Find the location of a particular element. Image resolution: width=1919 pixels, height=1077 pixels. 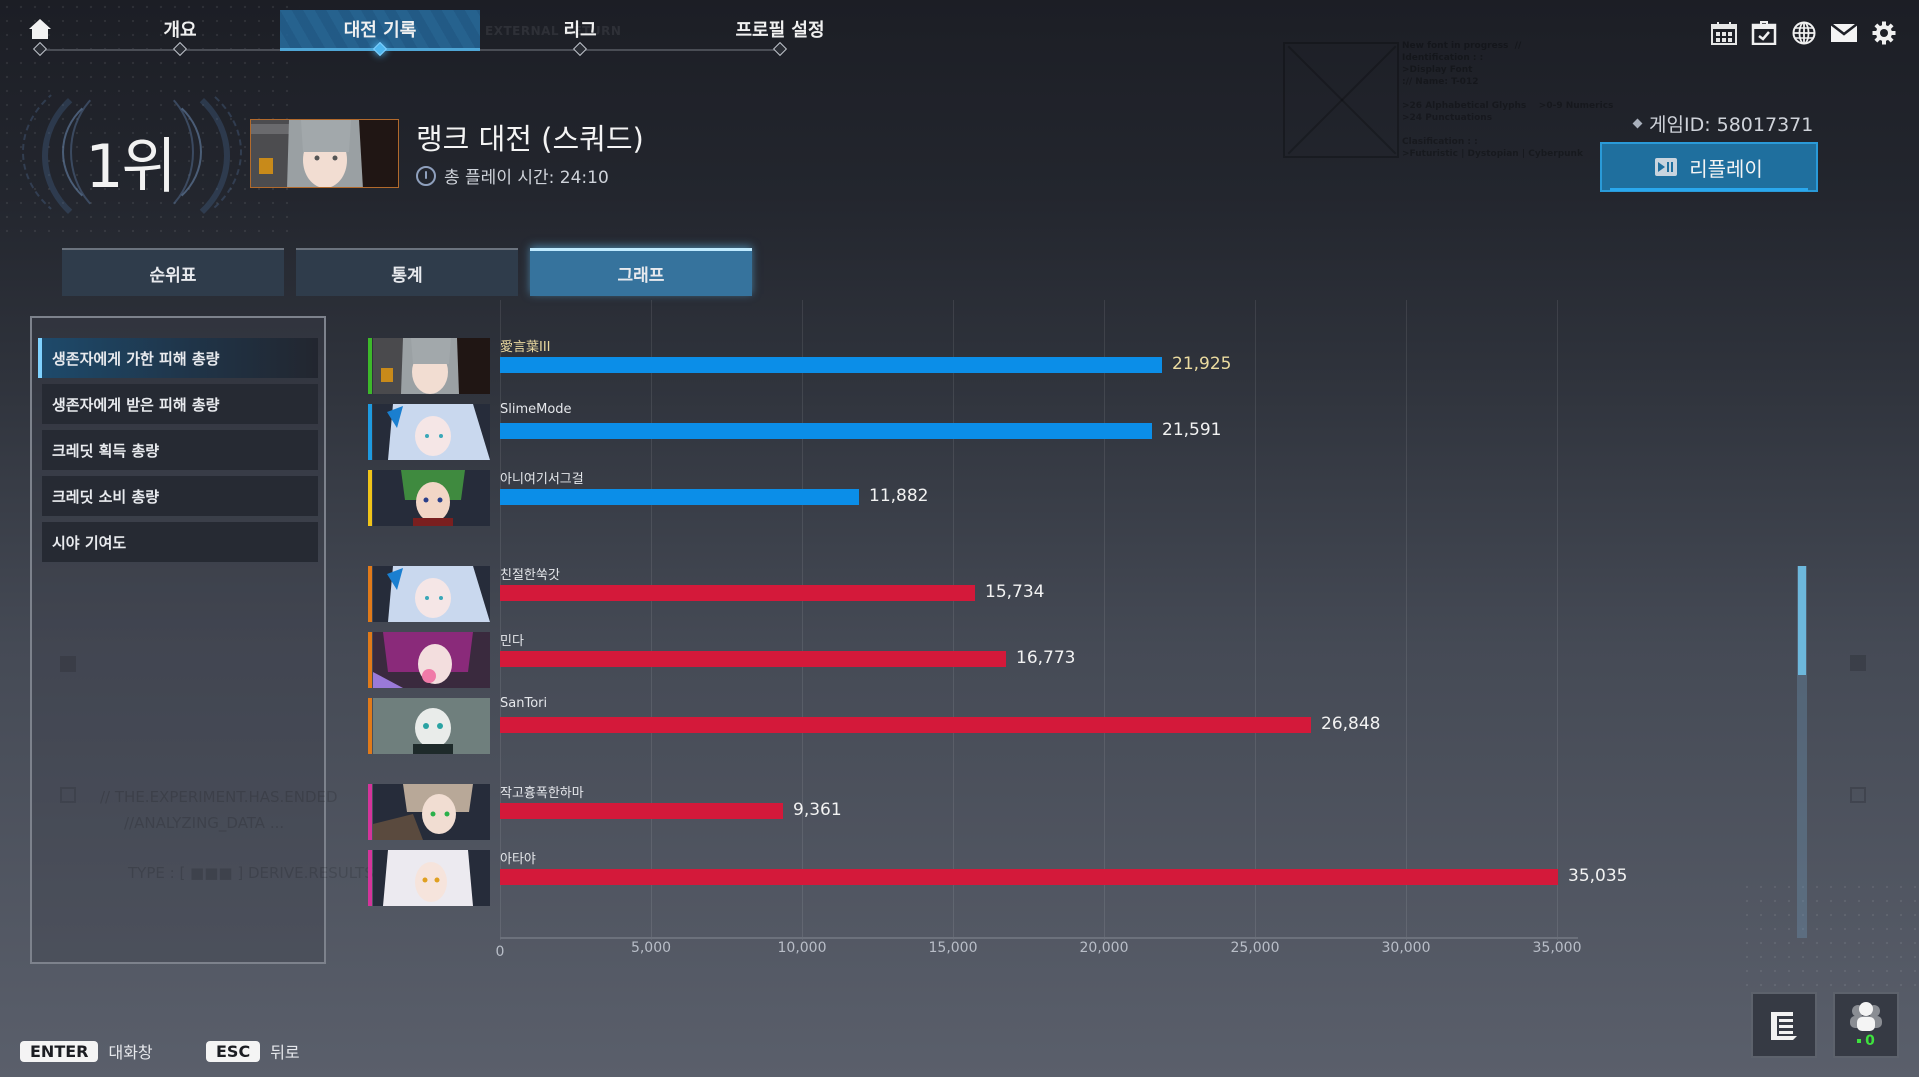

player-name: SlimeMode is located at coordinates (536, 409).